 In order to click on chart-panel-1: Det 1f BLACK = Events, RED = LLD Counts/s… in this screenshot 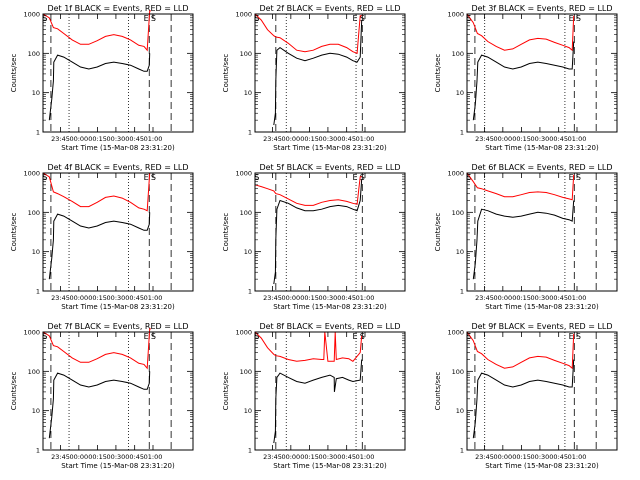, I will do `click(102, 78)`.